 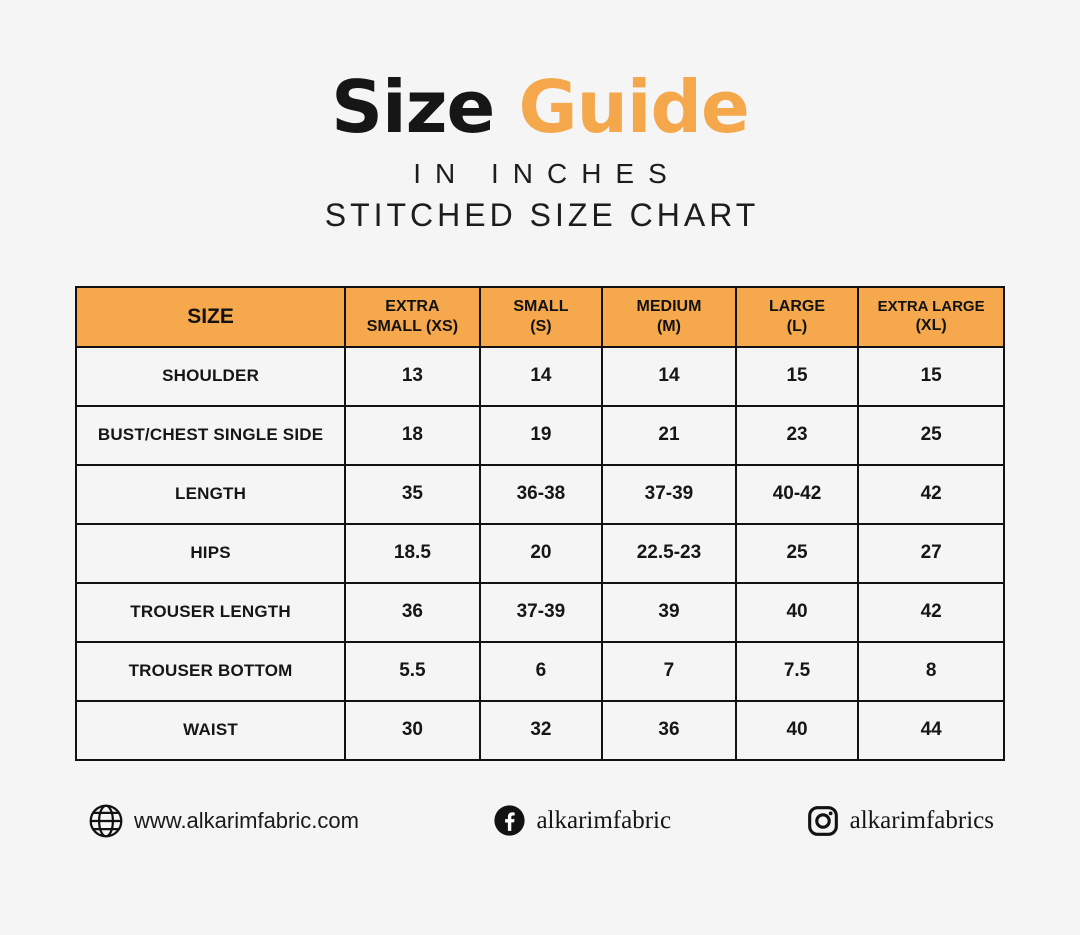 I want to click on table-row-shoulder: SHOULDER 13 14 14 15 15, so click(x=539, y=376).